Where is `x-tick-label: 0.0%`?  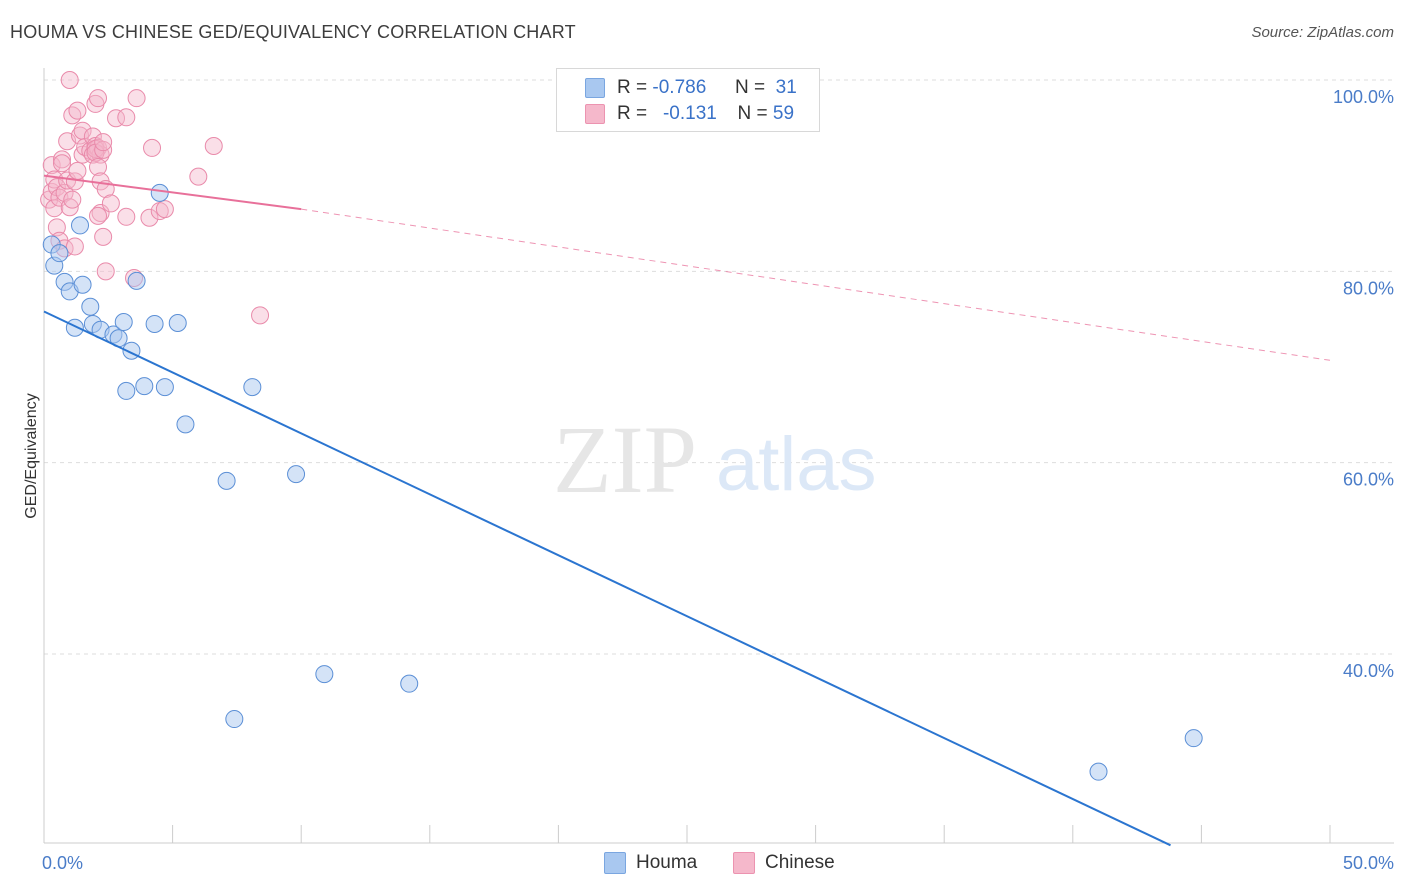
x-tick-label: 0.0% is located at coordinates (62, 863).